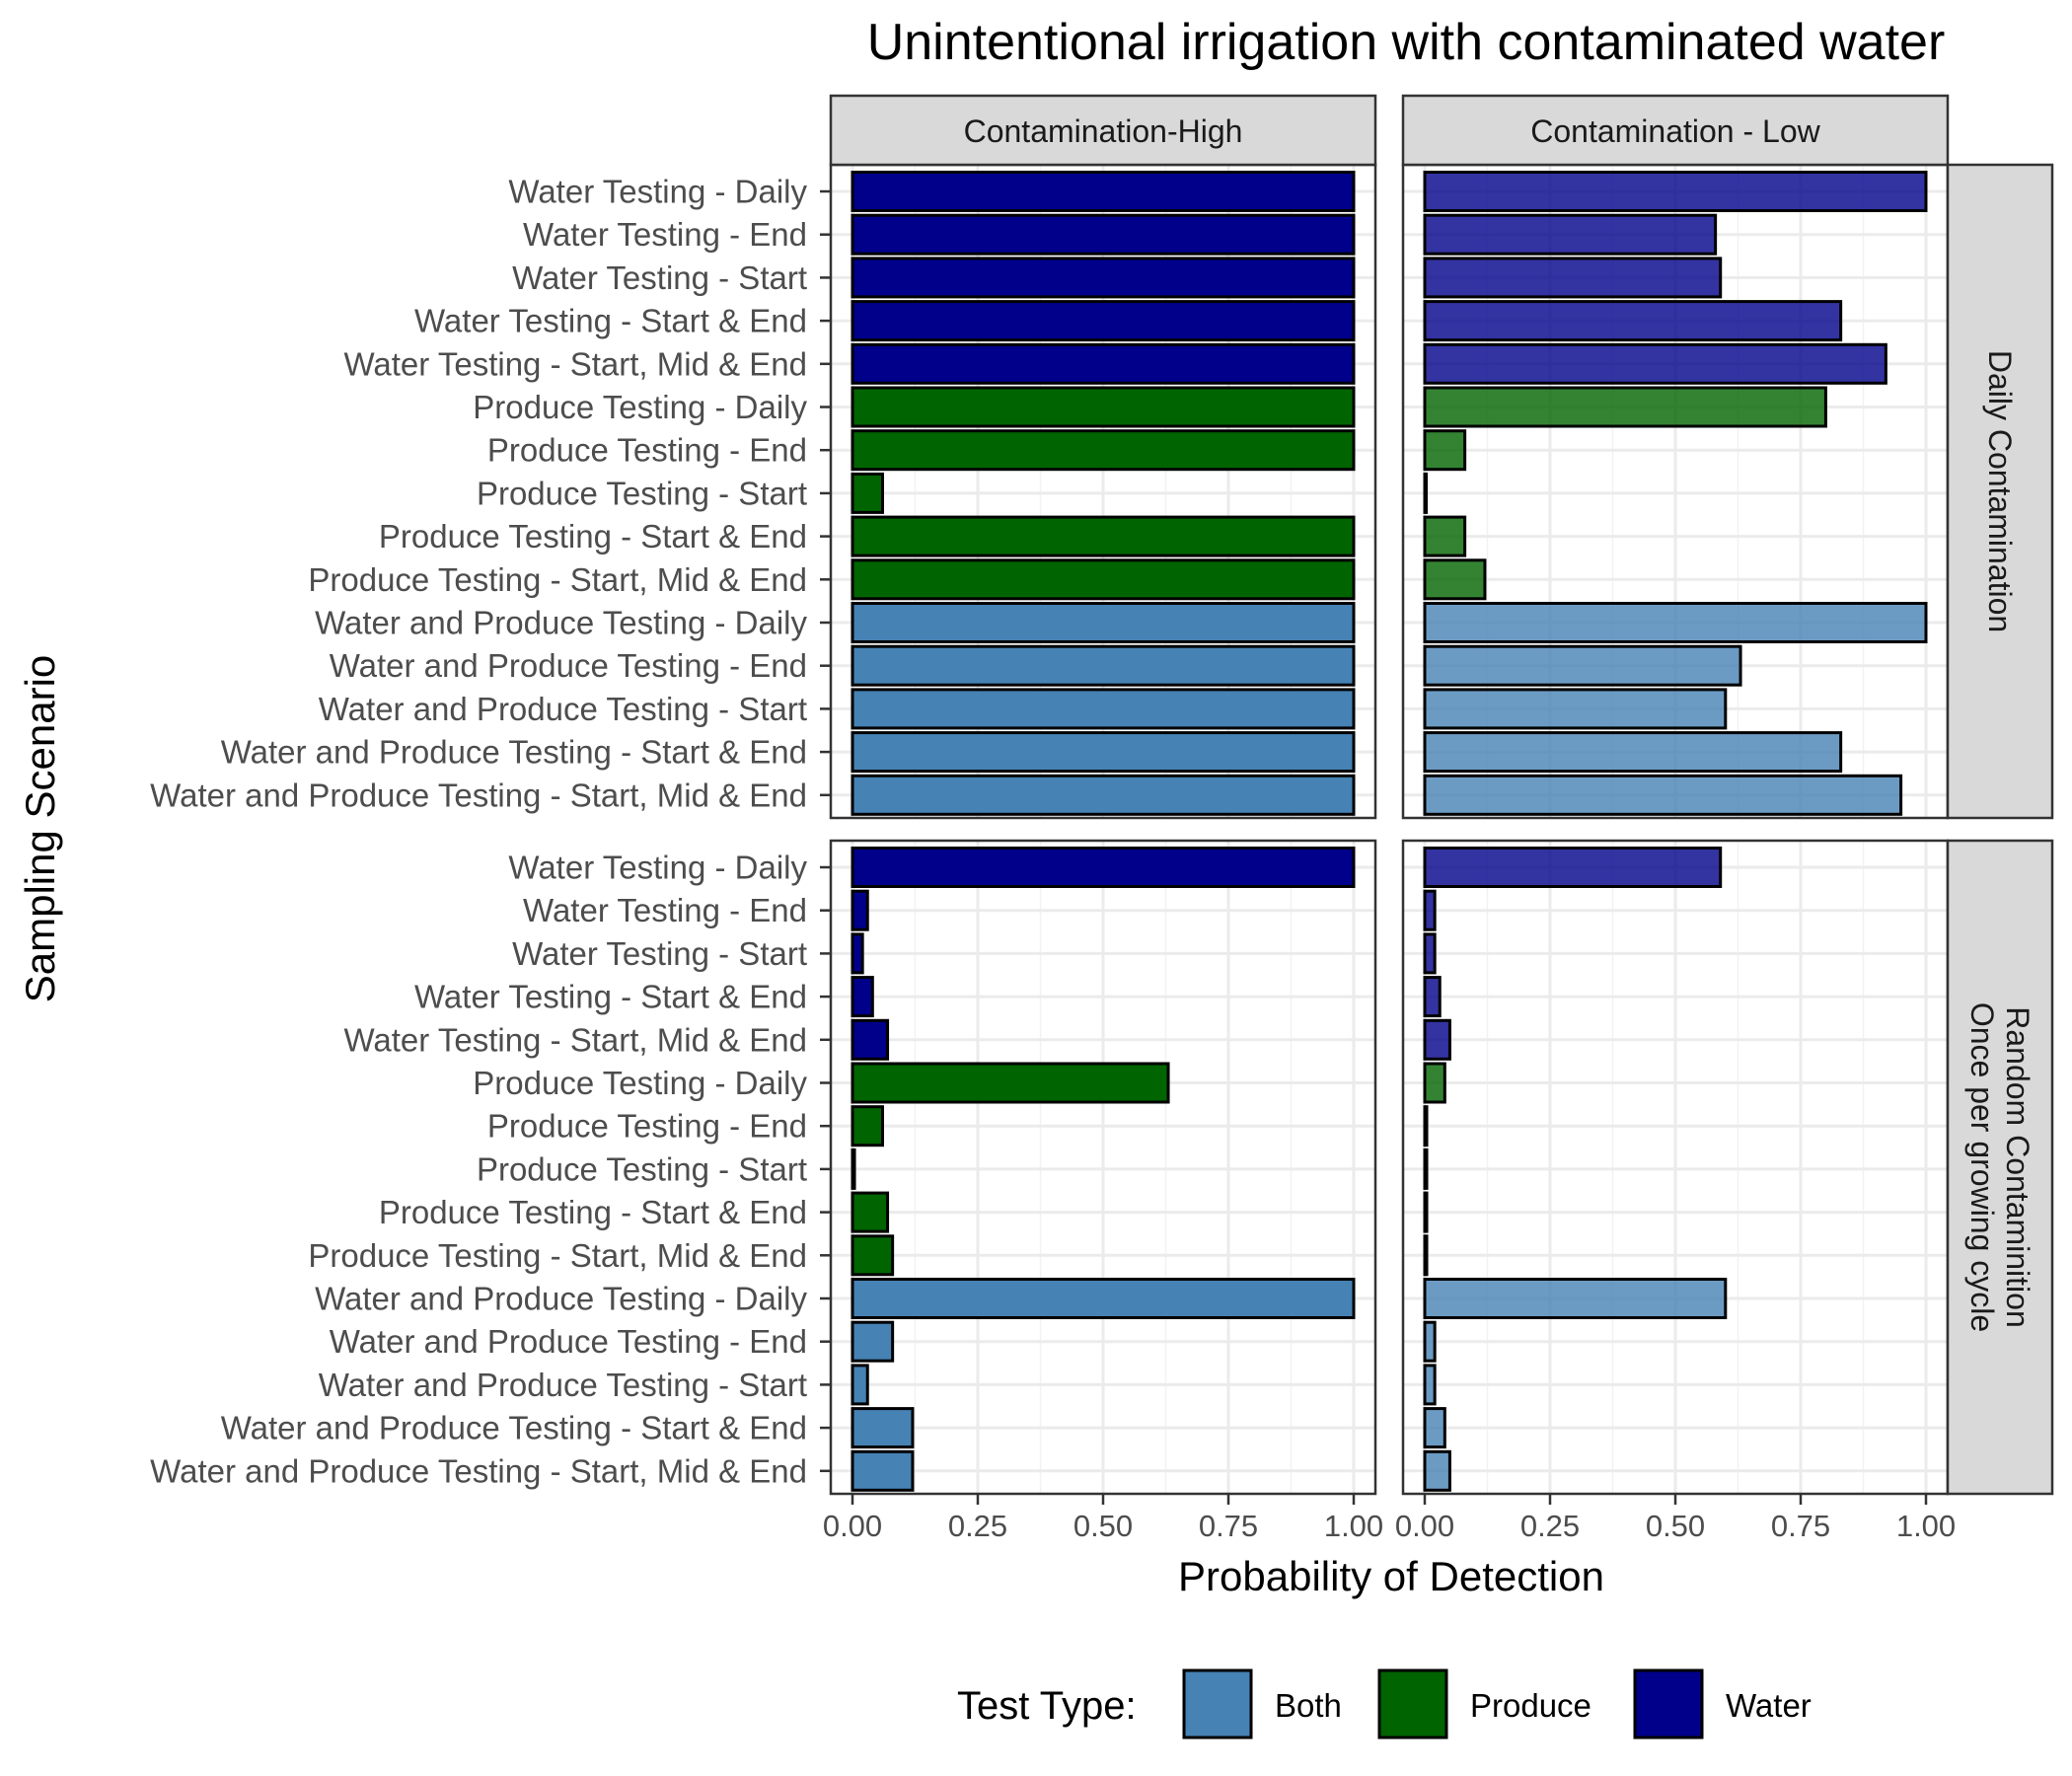 The width and height of the screenshot is (2072, 1776). What do you see at coordinates (1669, 1704) in the screenshot?
I see `legend-key-water` at bounding box center [1669, 1704].